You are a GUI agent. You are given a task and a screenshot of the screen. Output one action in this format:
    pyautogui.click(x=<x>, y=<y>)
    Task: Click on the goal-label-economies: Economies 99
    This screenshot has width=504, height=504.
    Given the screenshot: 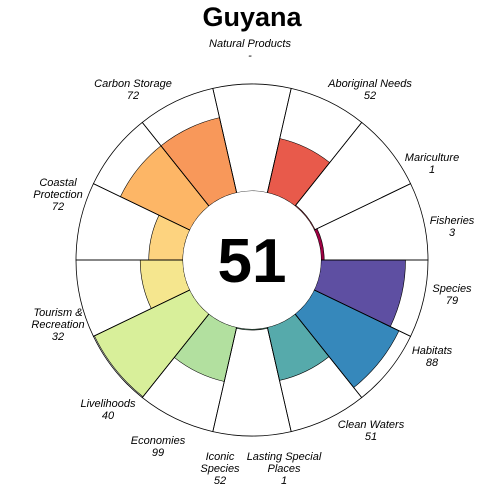 What is the action you would take?
    pyautogui.click(x=158, y=447)
    